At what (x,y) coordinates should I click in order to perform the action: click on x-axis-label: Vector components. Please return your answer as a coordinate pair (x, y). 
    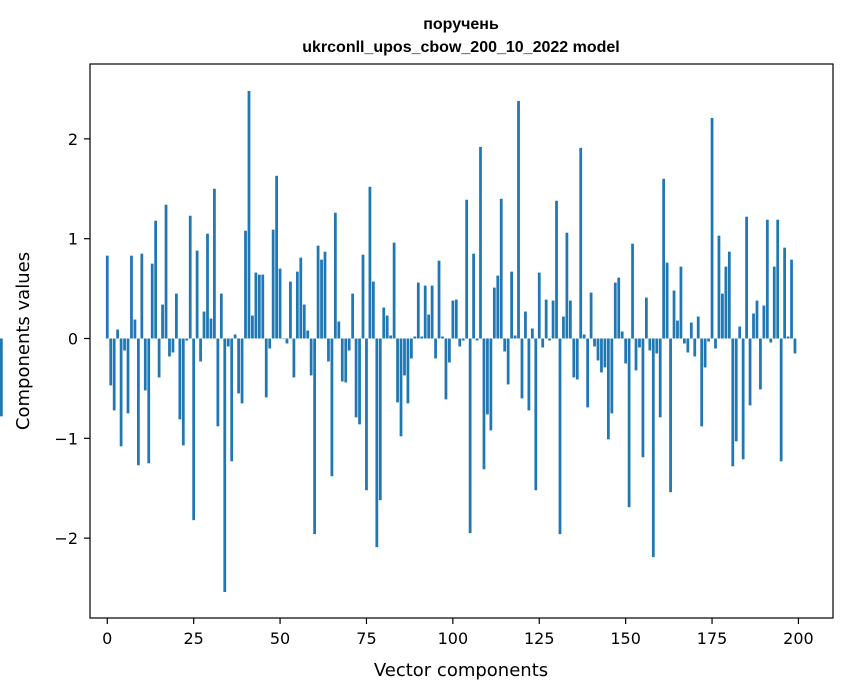
    Looking at the image, I should click on (461, 670).